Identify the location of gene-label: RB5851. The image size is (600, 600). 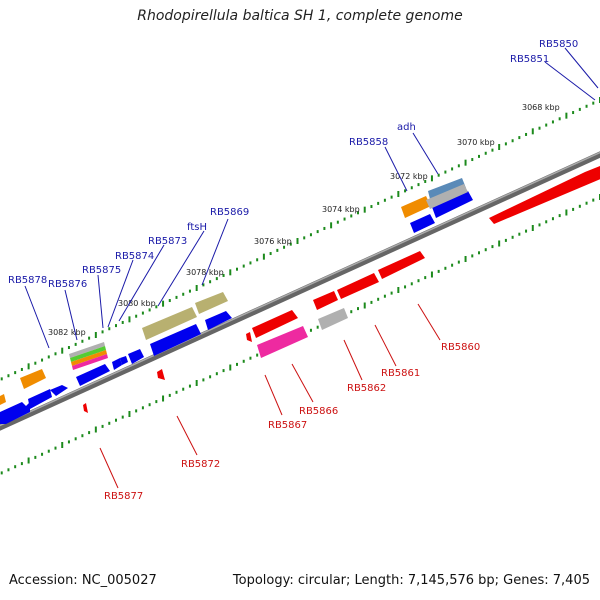
(529, 59).